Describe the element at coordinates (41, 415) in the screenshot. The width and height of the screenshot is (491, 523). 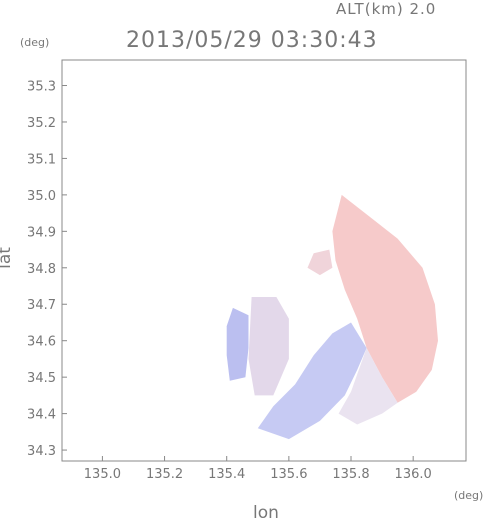
I see `y-tick-label: 34.4` at that location.